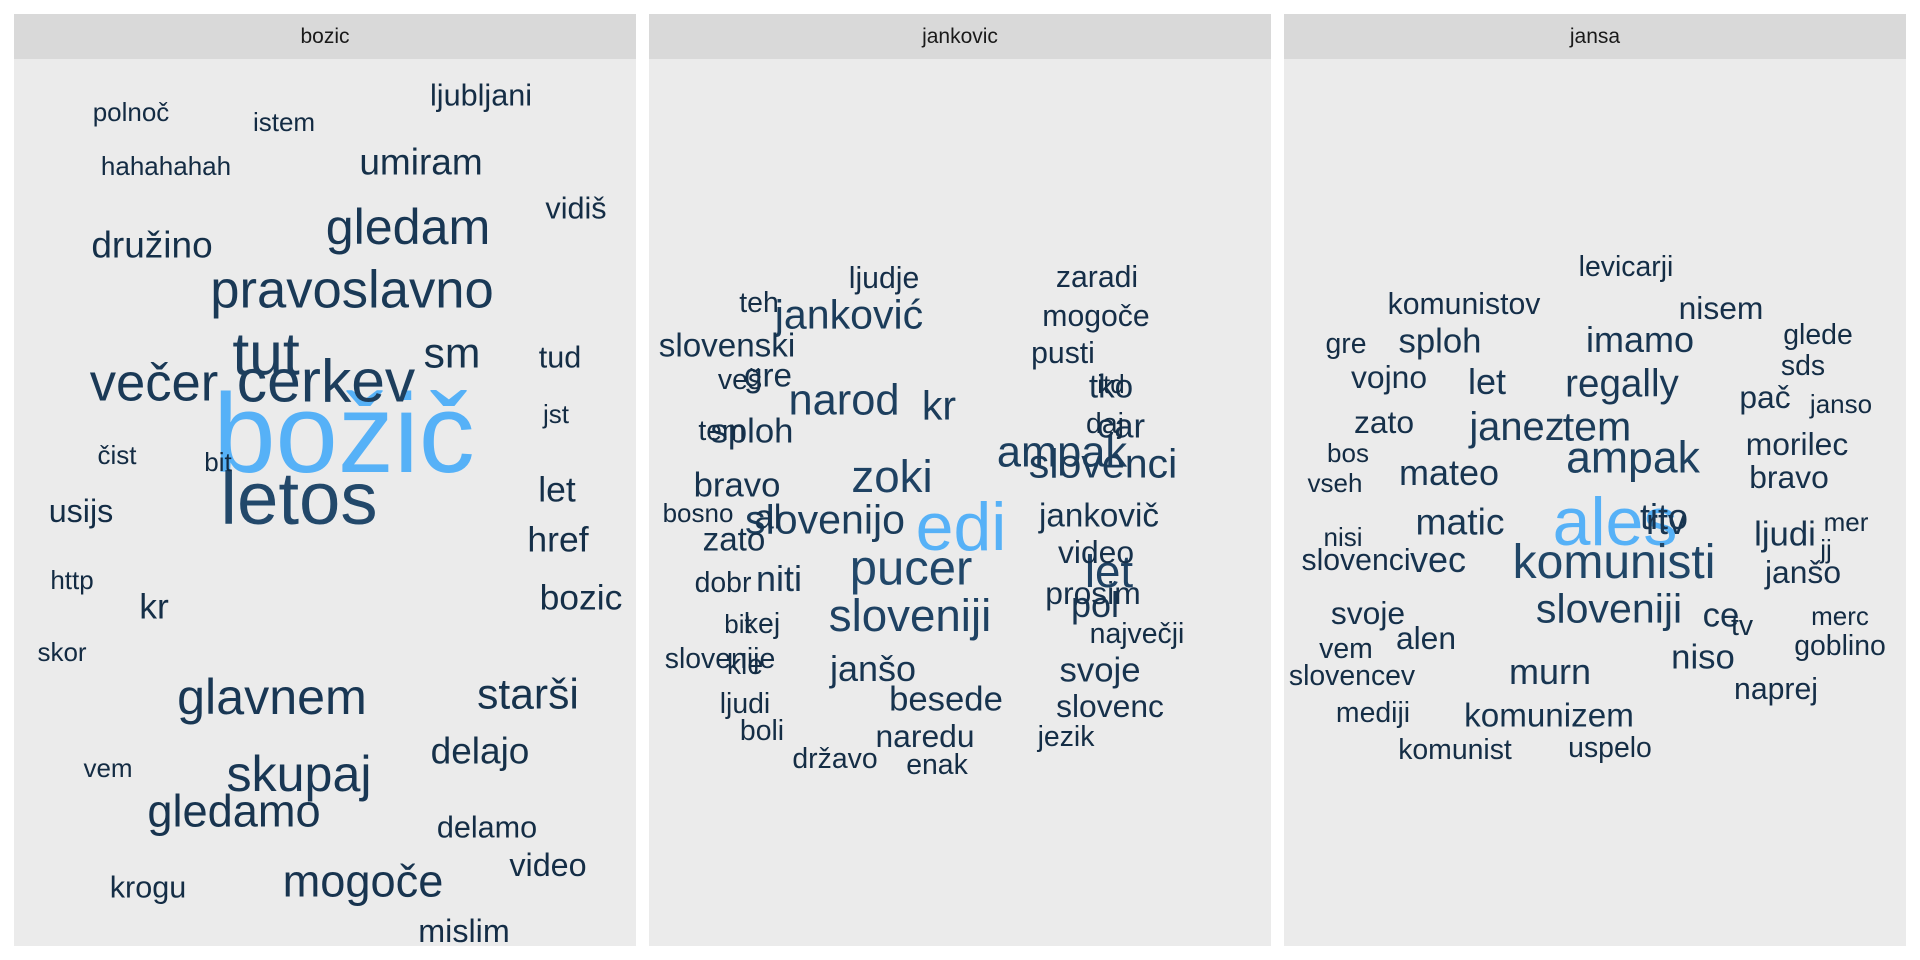 Image resolution: width=1920 pixels, height=960 pixels. Describe the element at coordinates (1776, 689) in the screenshot. I see `word-cloud-word: naprej` at that location.